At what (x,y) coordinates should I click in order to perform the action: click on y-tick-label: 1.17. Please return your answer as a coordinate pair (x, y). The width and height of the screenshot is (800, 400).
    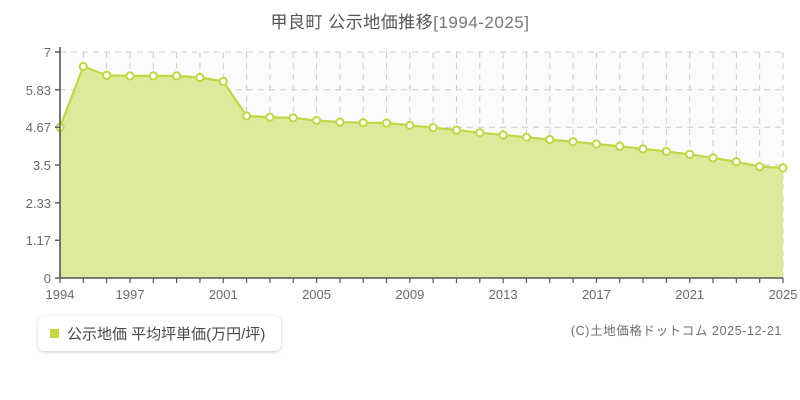
    Looking at the image, I should click on (38, 240).